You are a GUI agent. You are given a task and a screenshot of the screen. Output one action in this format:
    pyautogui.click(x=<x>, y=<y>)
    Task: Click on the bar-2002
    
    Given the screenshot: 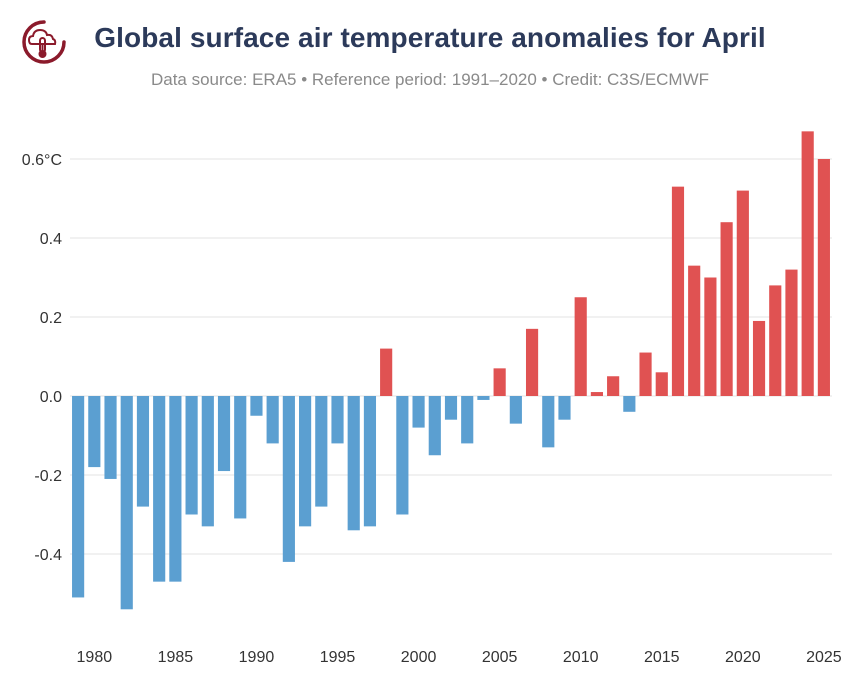 What is the action you would take?
    pyautogui.click(x=451, y=408)
    